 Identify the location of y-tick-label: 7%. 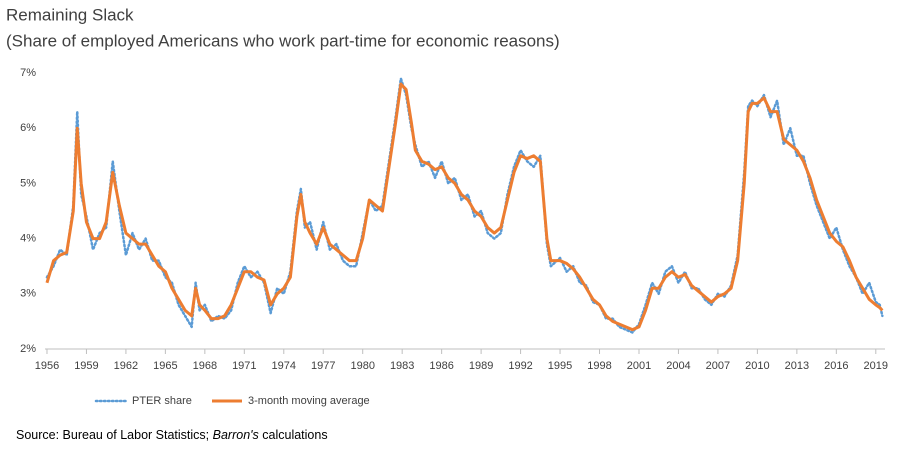
(28, 73).